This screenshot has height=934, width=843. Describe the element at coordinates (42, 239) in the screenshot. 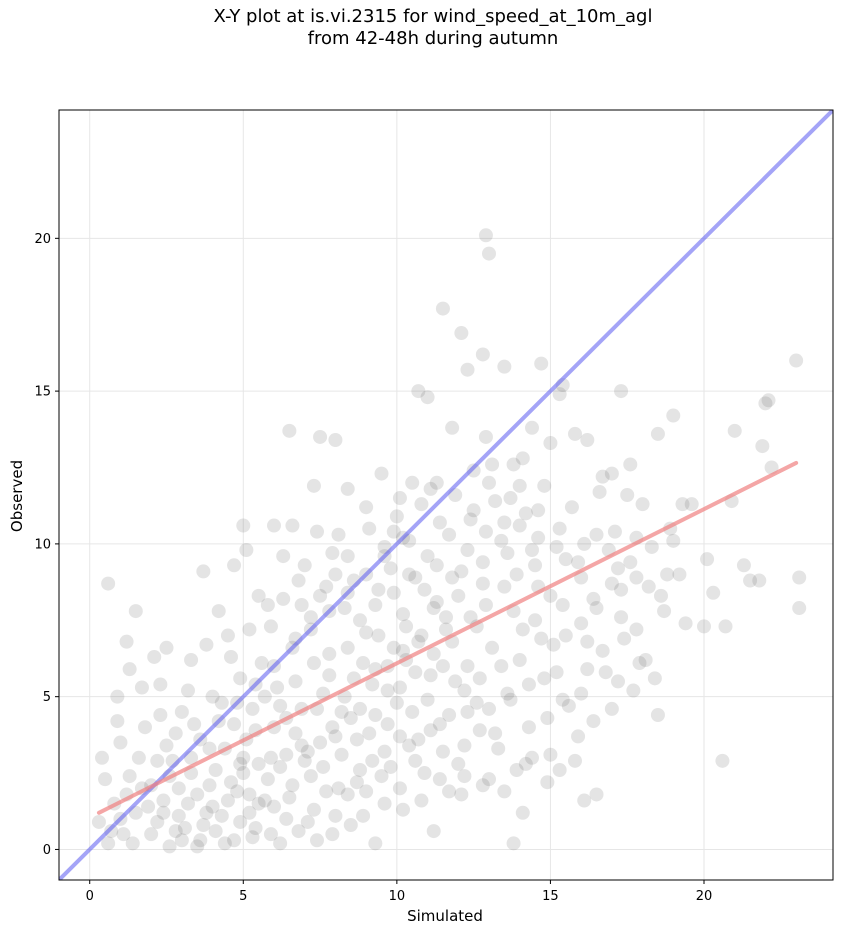

I see `y-tick-label: 20` at that location.